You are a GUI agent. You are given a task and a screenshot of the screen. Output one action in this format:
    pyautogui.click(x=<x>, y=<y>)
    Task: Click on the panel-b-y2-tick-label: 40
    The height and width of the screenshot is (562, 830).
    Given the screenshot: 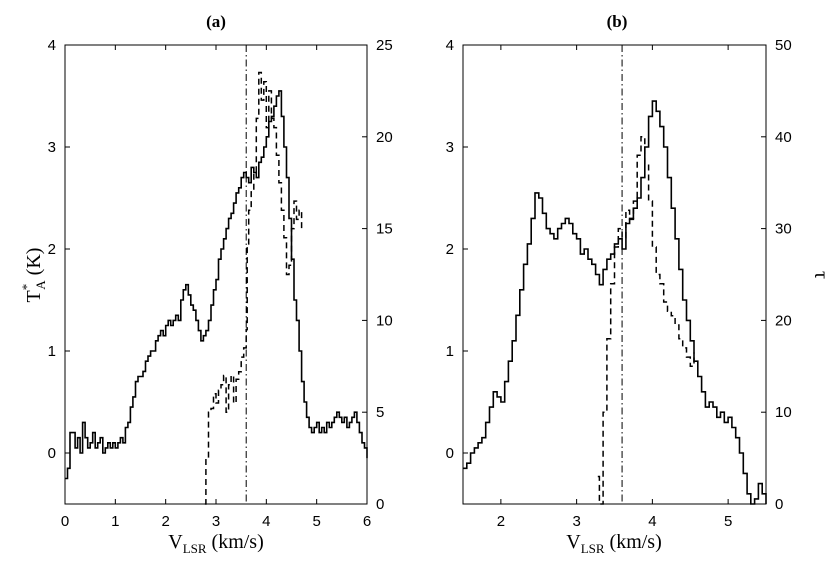 What is the action you would take?
    pyautogui.click(x=783, y=137)
    